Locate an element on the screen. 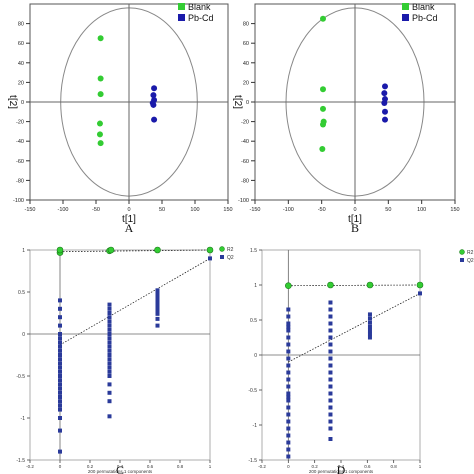  panel-label-a: A is located at coordinates (129, 228).